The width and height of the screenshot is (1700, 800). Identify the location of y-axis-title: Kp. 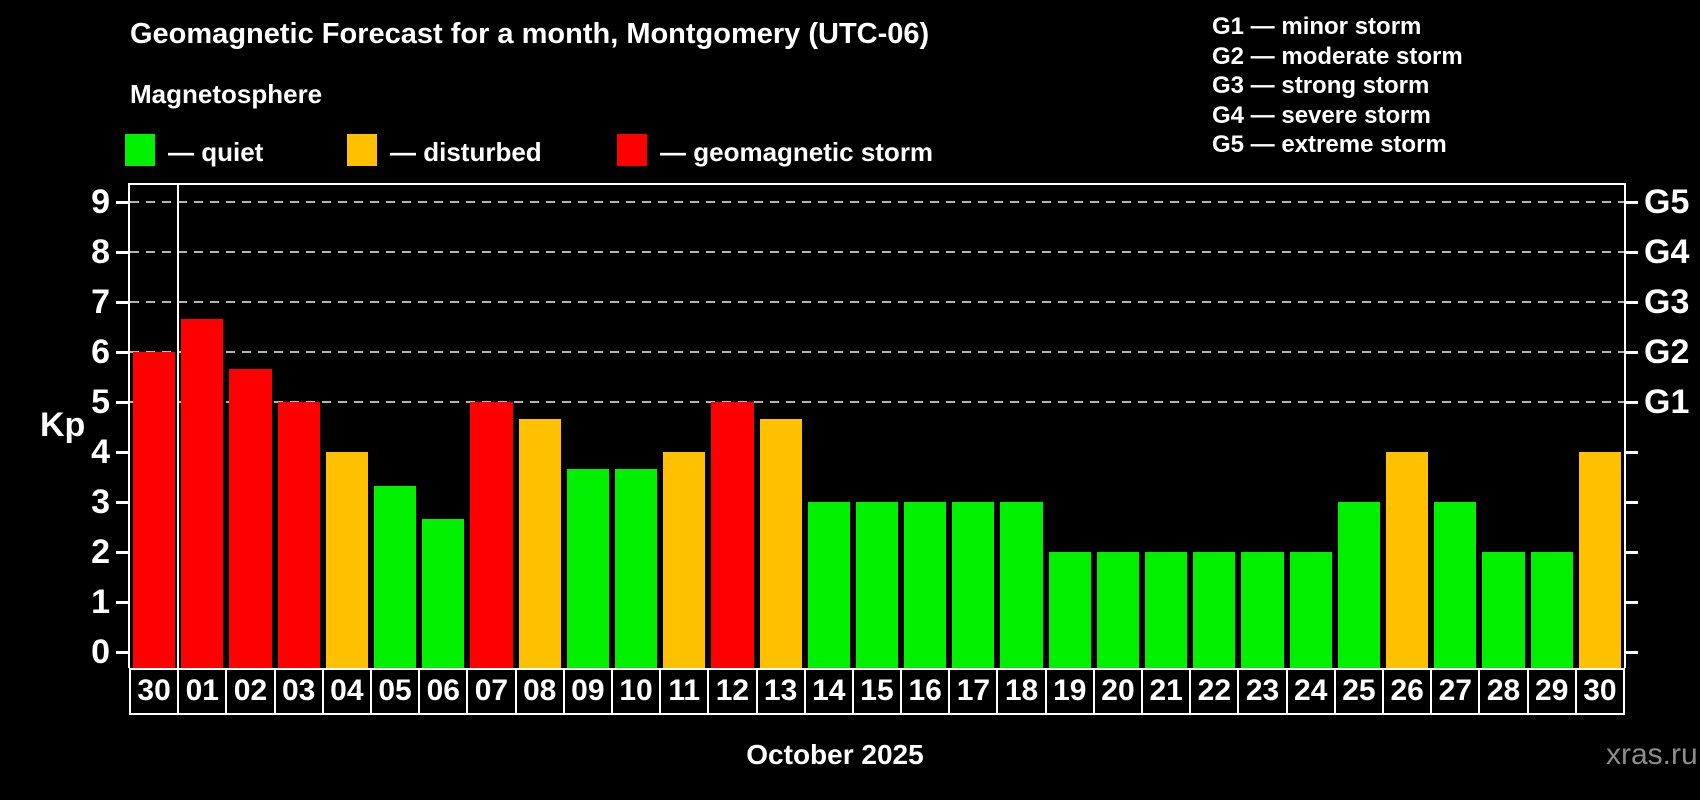
(63, 425).